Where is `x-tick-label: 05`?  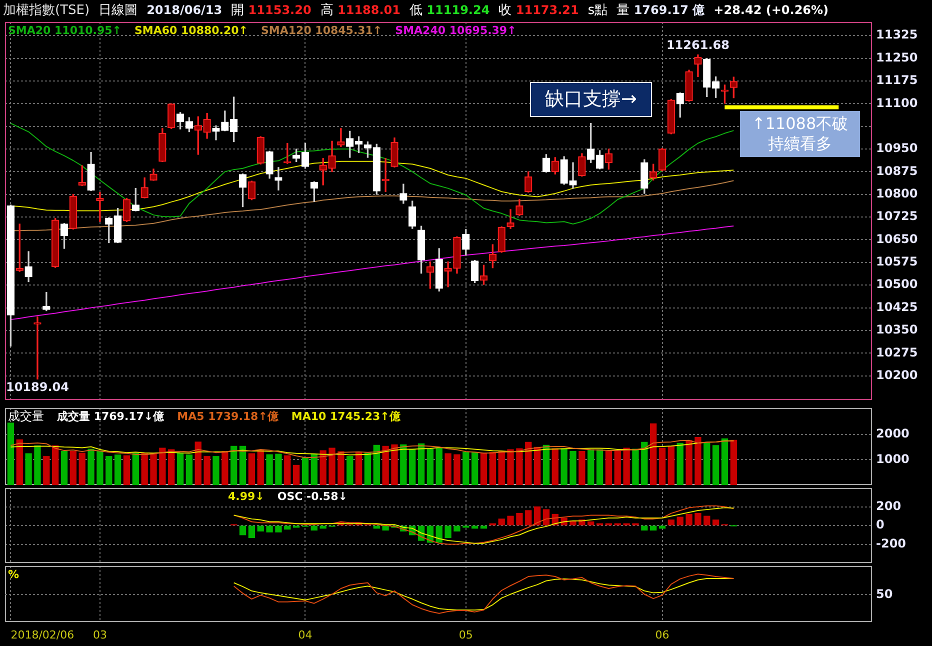 x-tick-label: 05 is located at coordinates (465, 635).